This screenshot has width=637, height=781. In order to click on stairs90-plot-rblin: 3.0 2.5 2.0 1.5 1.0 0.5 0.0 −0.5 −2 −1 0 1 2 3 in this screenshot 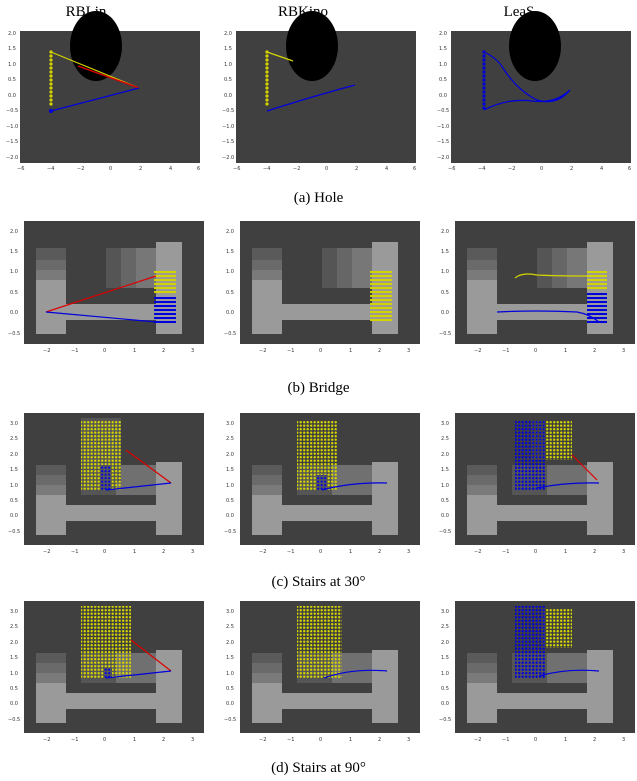, I will do `click(106, 672)`.